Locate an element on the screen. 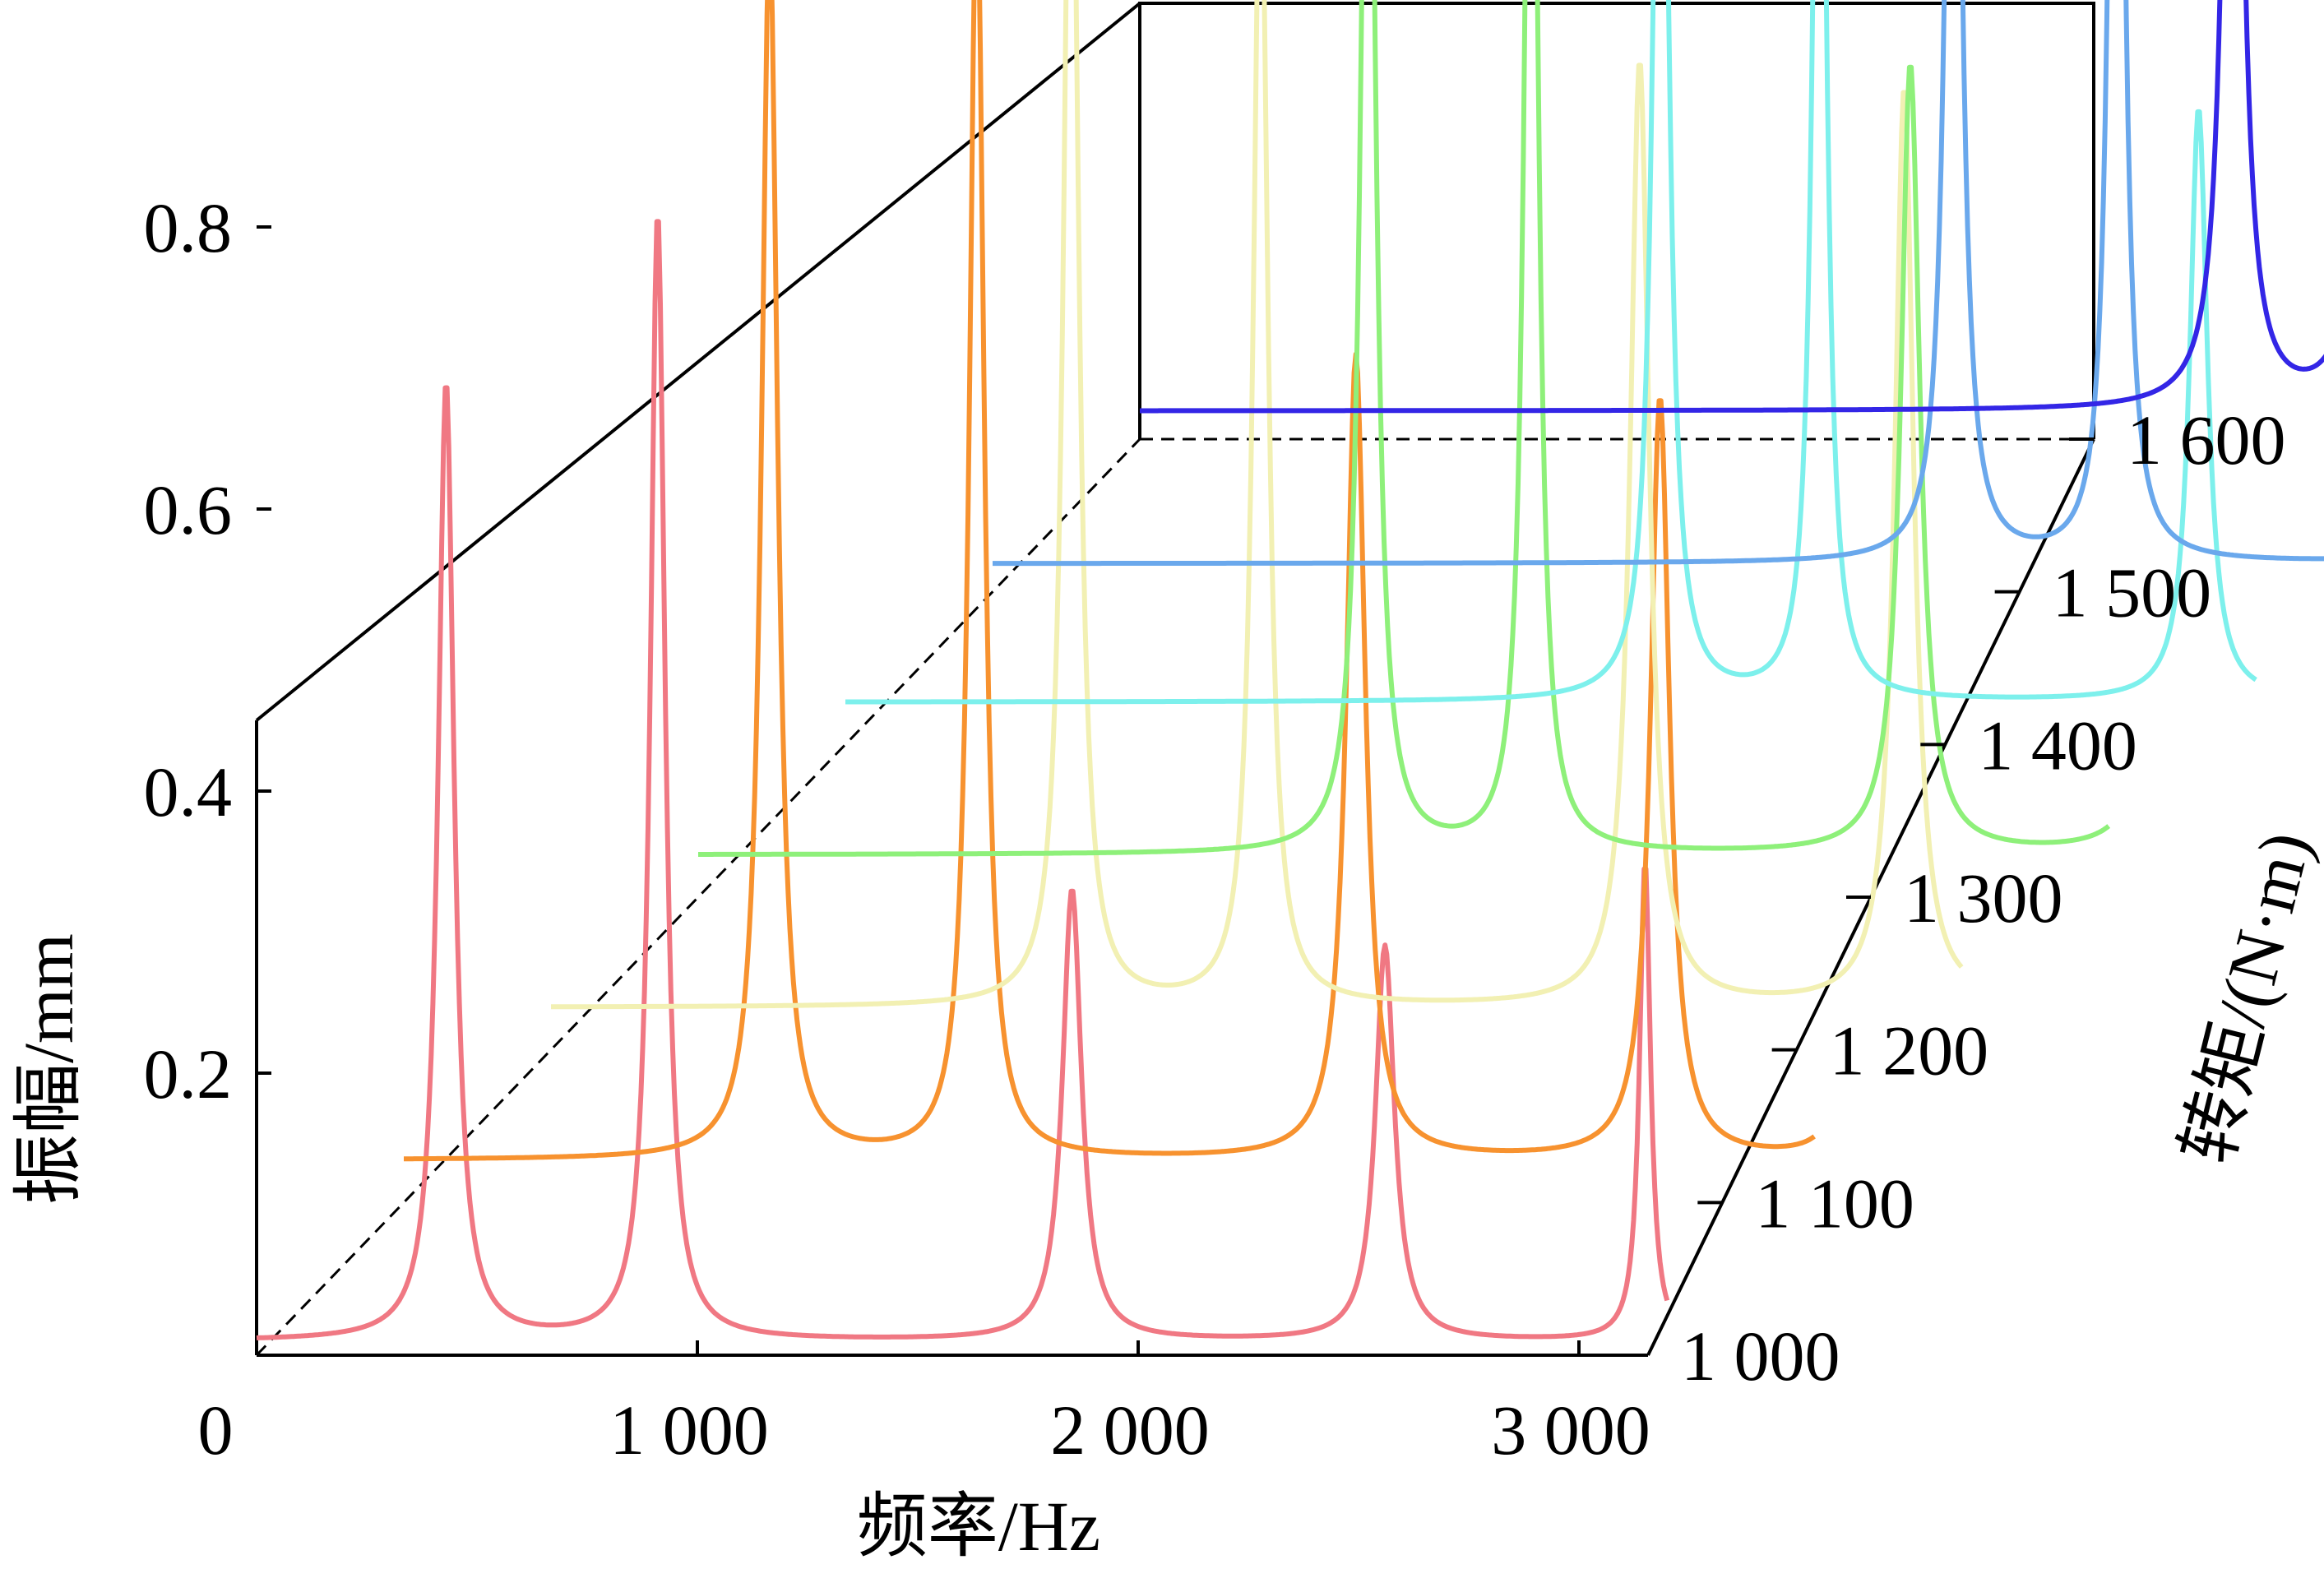  x-tick-label: 3 000 is located at coordinates (1570, 1430).